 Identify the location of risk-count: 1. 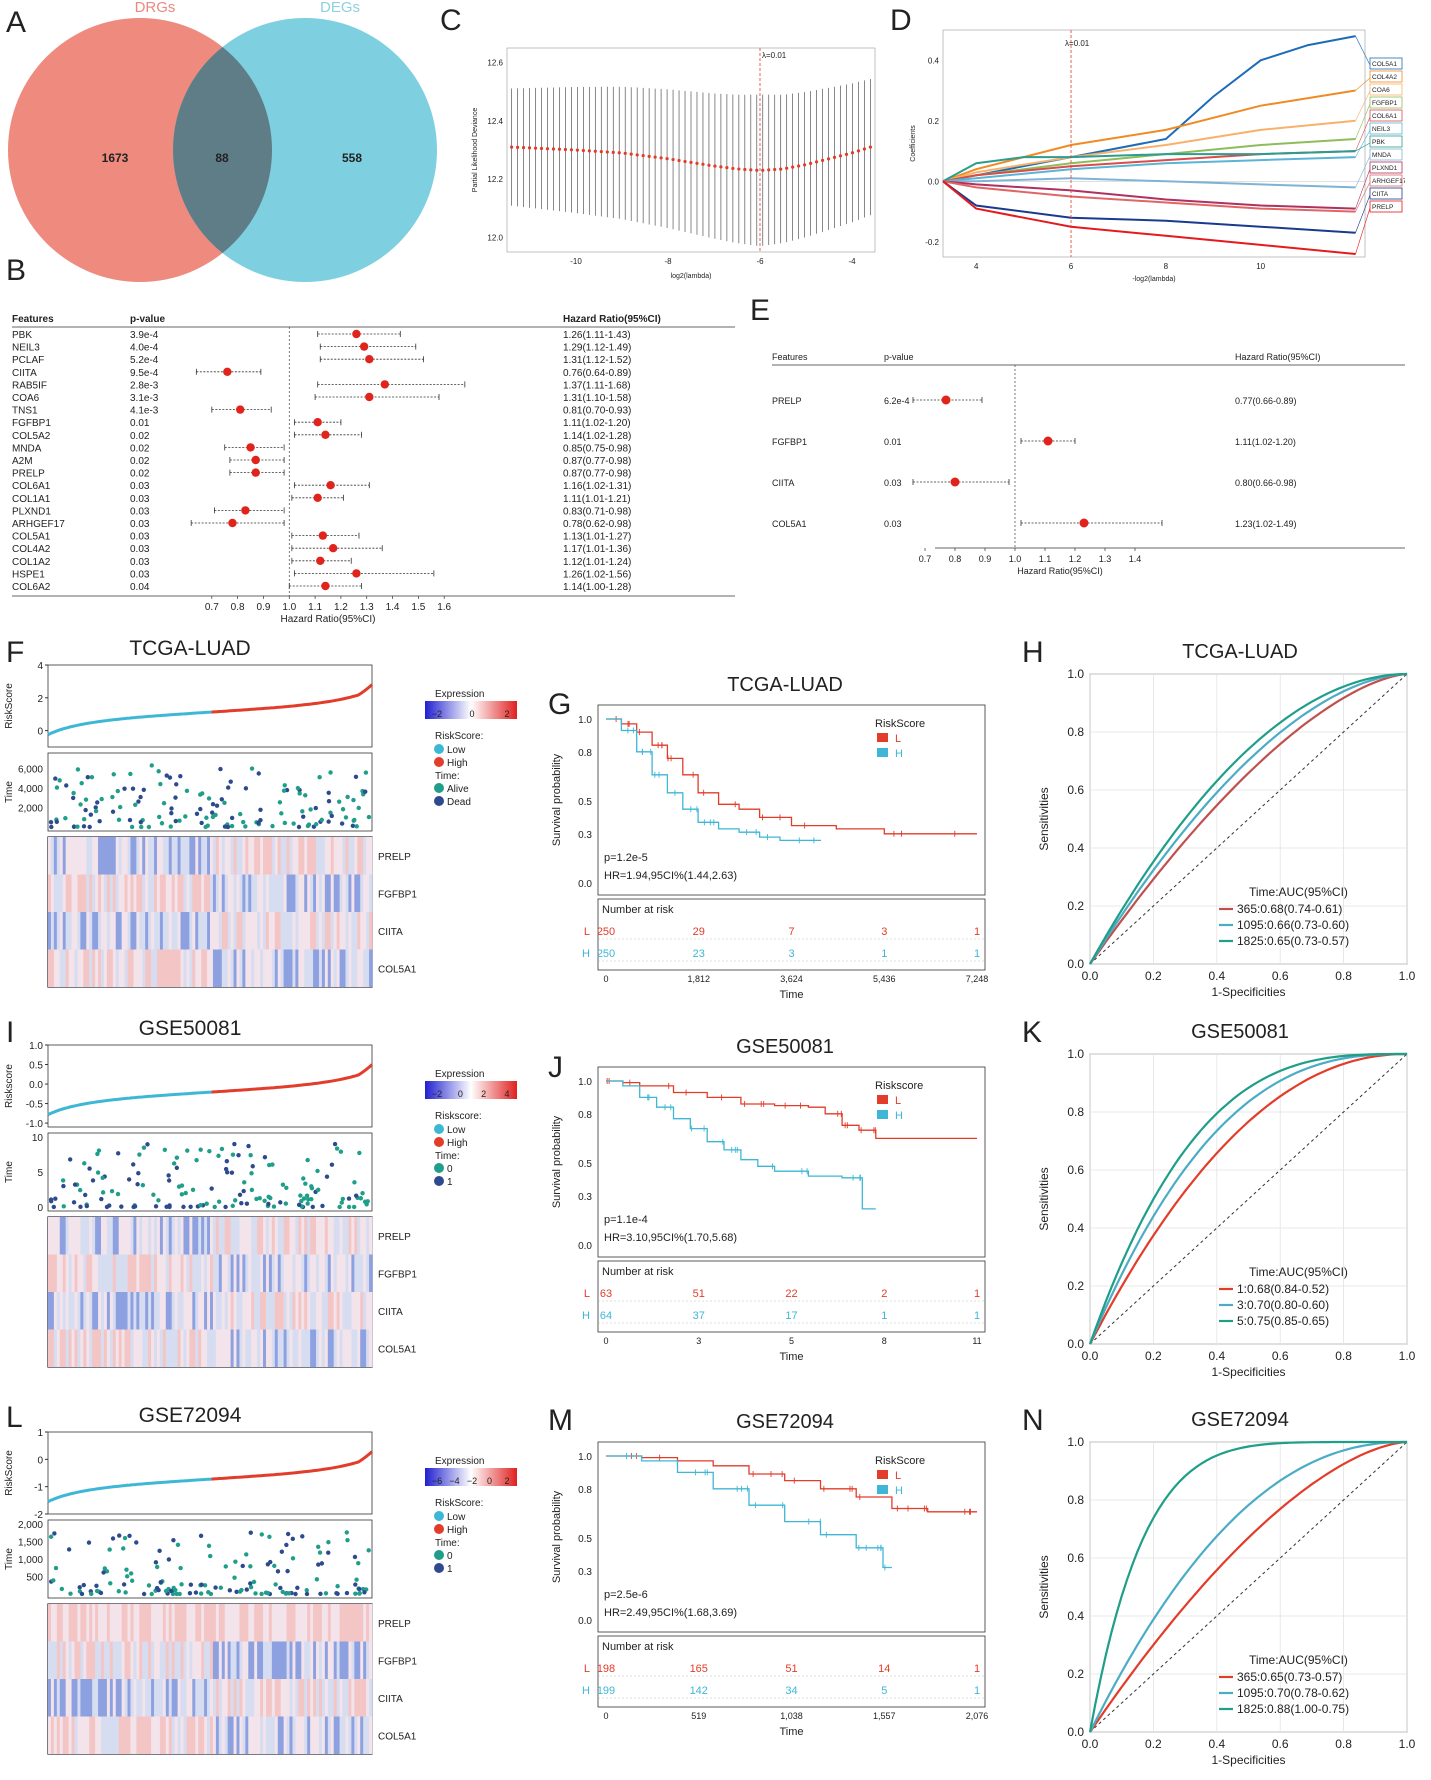
(884, 1316).